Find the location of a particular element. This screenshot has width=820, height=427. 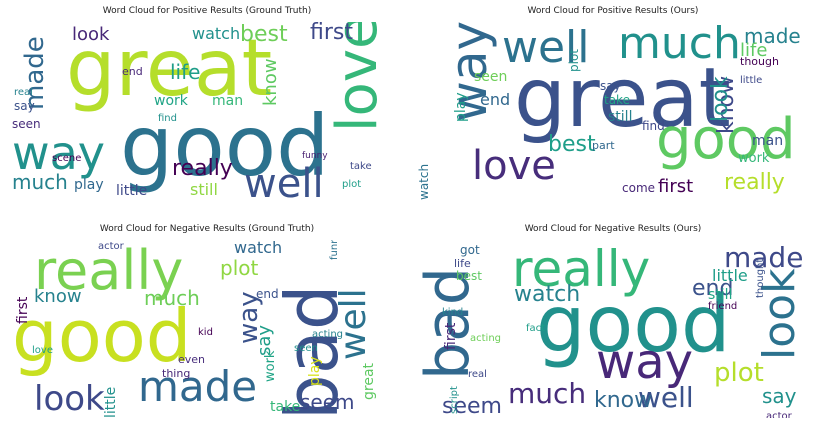

cloud-word: scene is located at coordinates (67, 158).